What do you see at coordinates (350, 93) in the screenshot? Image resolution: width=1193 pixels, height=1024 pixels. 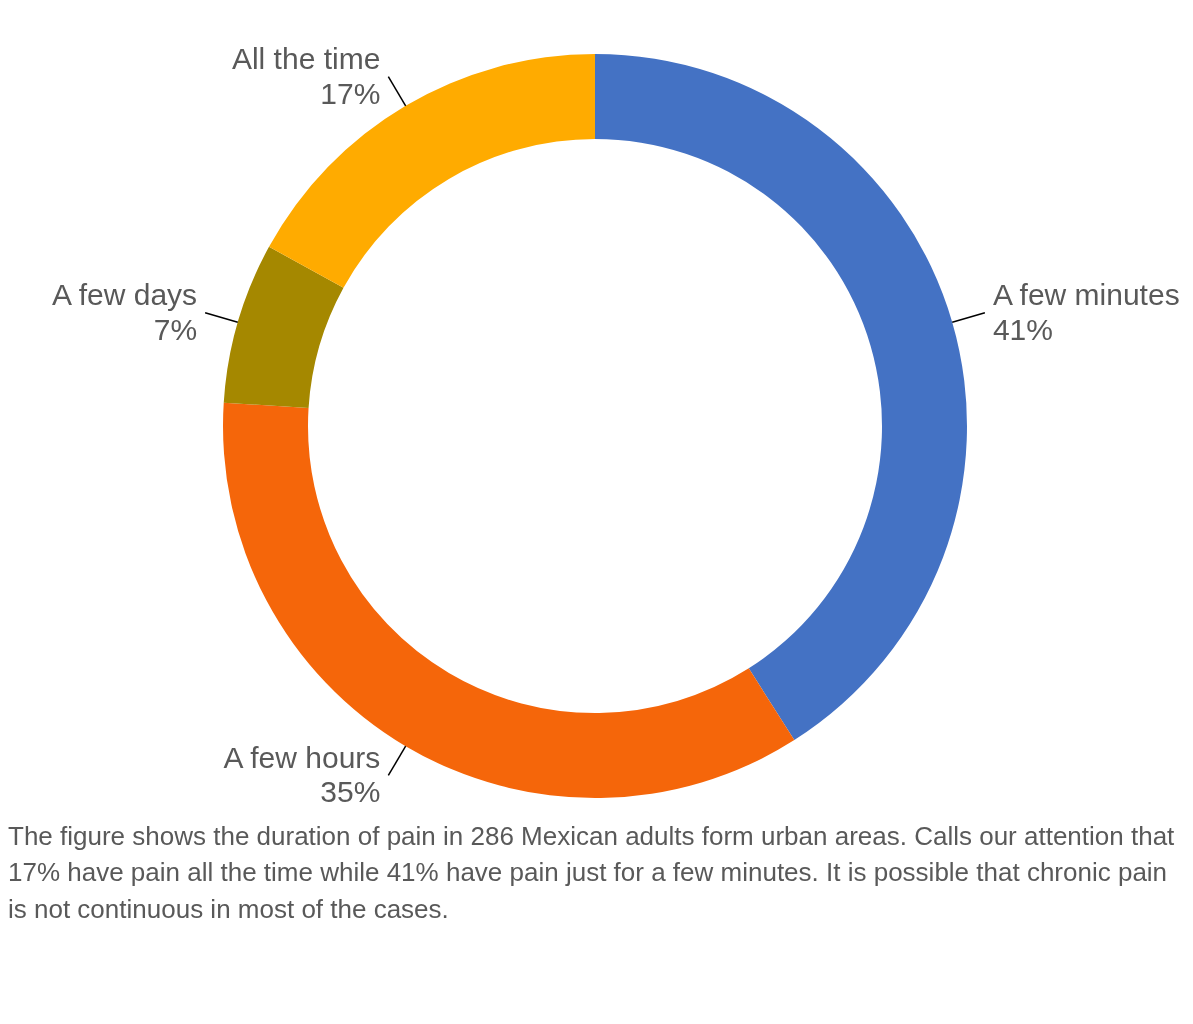 I see `data-label: 17%` at bounding box center [350, 93].